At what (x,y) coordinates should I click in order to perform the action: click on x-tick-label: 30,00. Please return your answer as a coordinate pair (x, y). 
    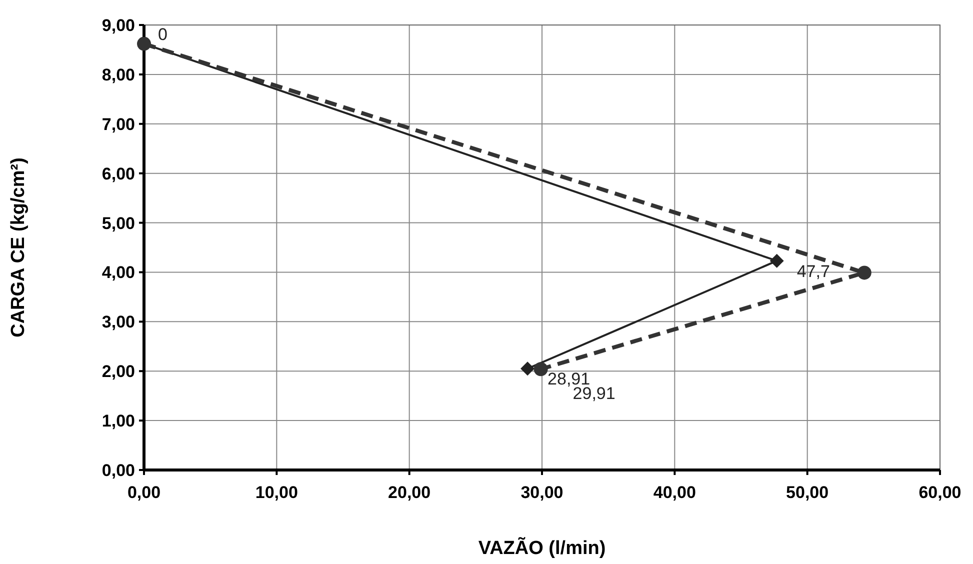
    Looking at the image, I should click on (542, 492).